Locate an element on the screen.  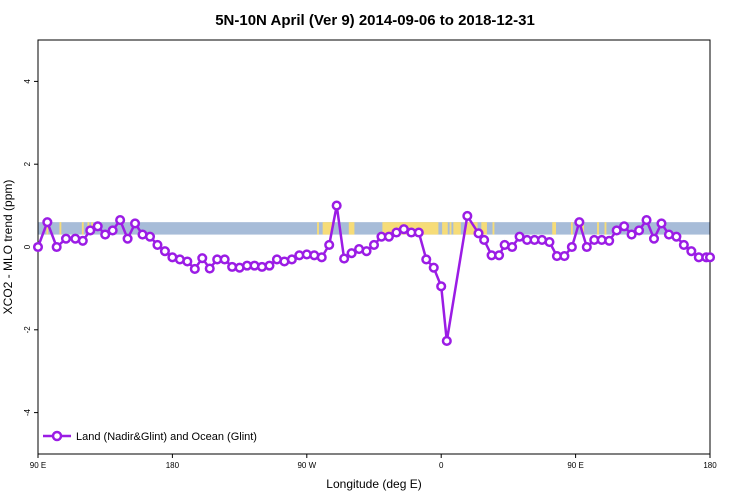
y-tick-label: 2 is located at coordinates (27, 163).